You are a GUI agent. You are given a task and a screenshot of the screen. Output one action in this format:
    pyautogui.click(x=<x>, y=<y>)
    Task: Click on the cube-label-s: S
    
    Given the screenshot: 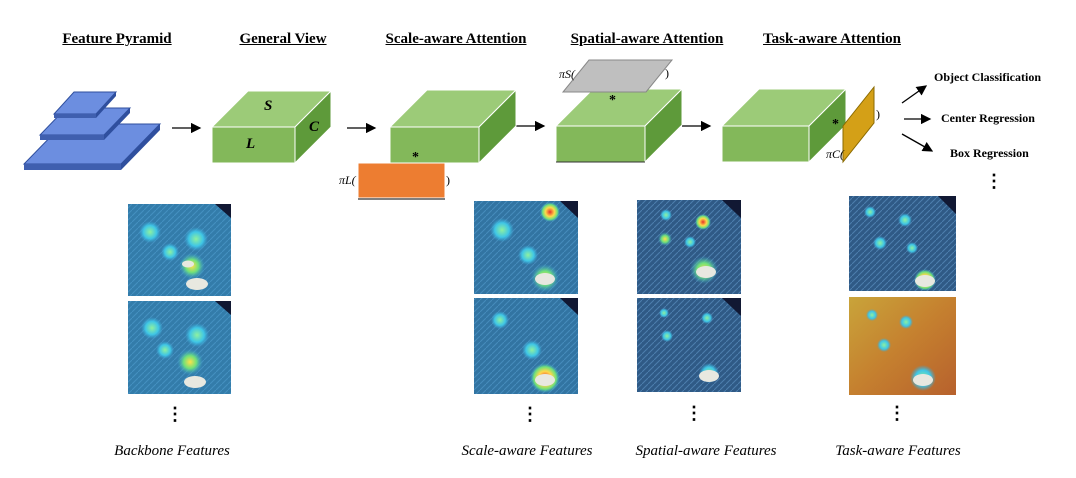 What is the action you would take?
    pyautogui.click(x=268, y=106)
    